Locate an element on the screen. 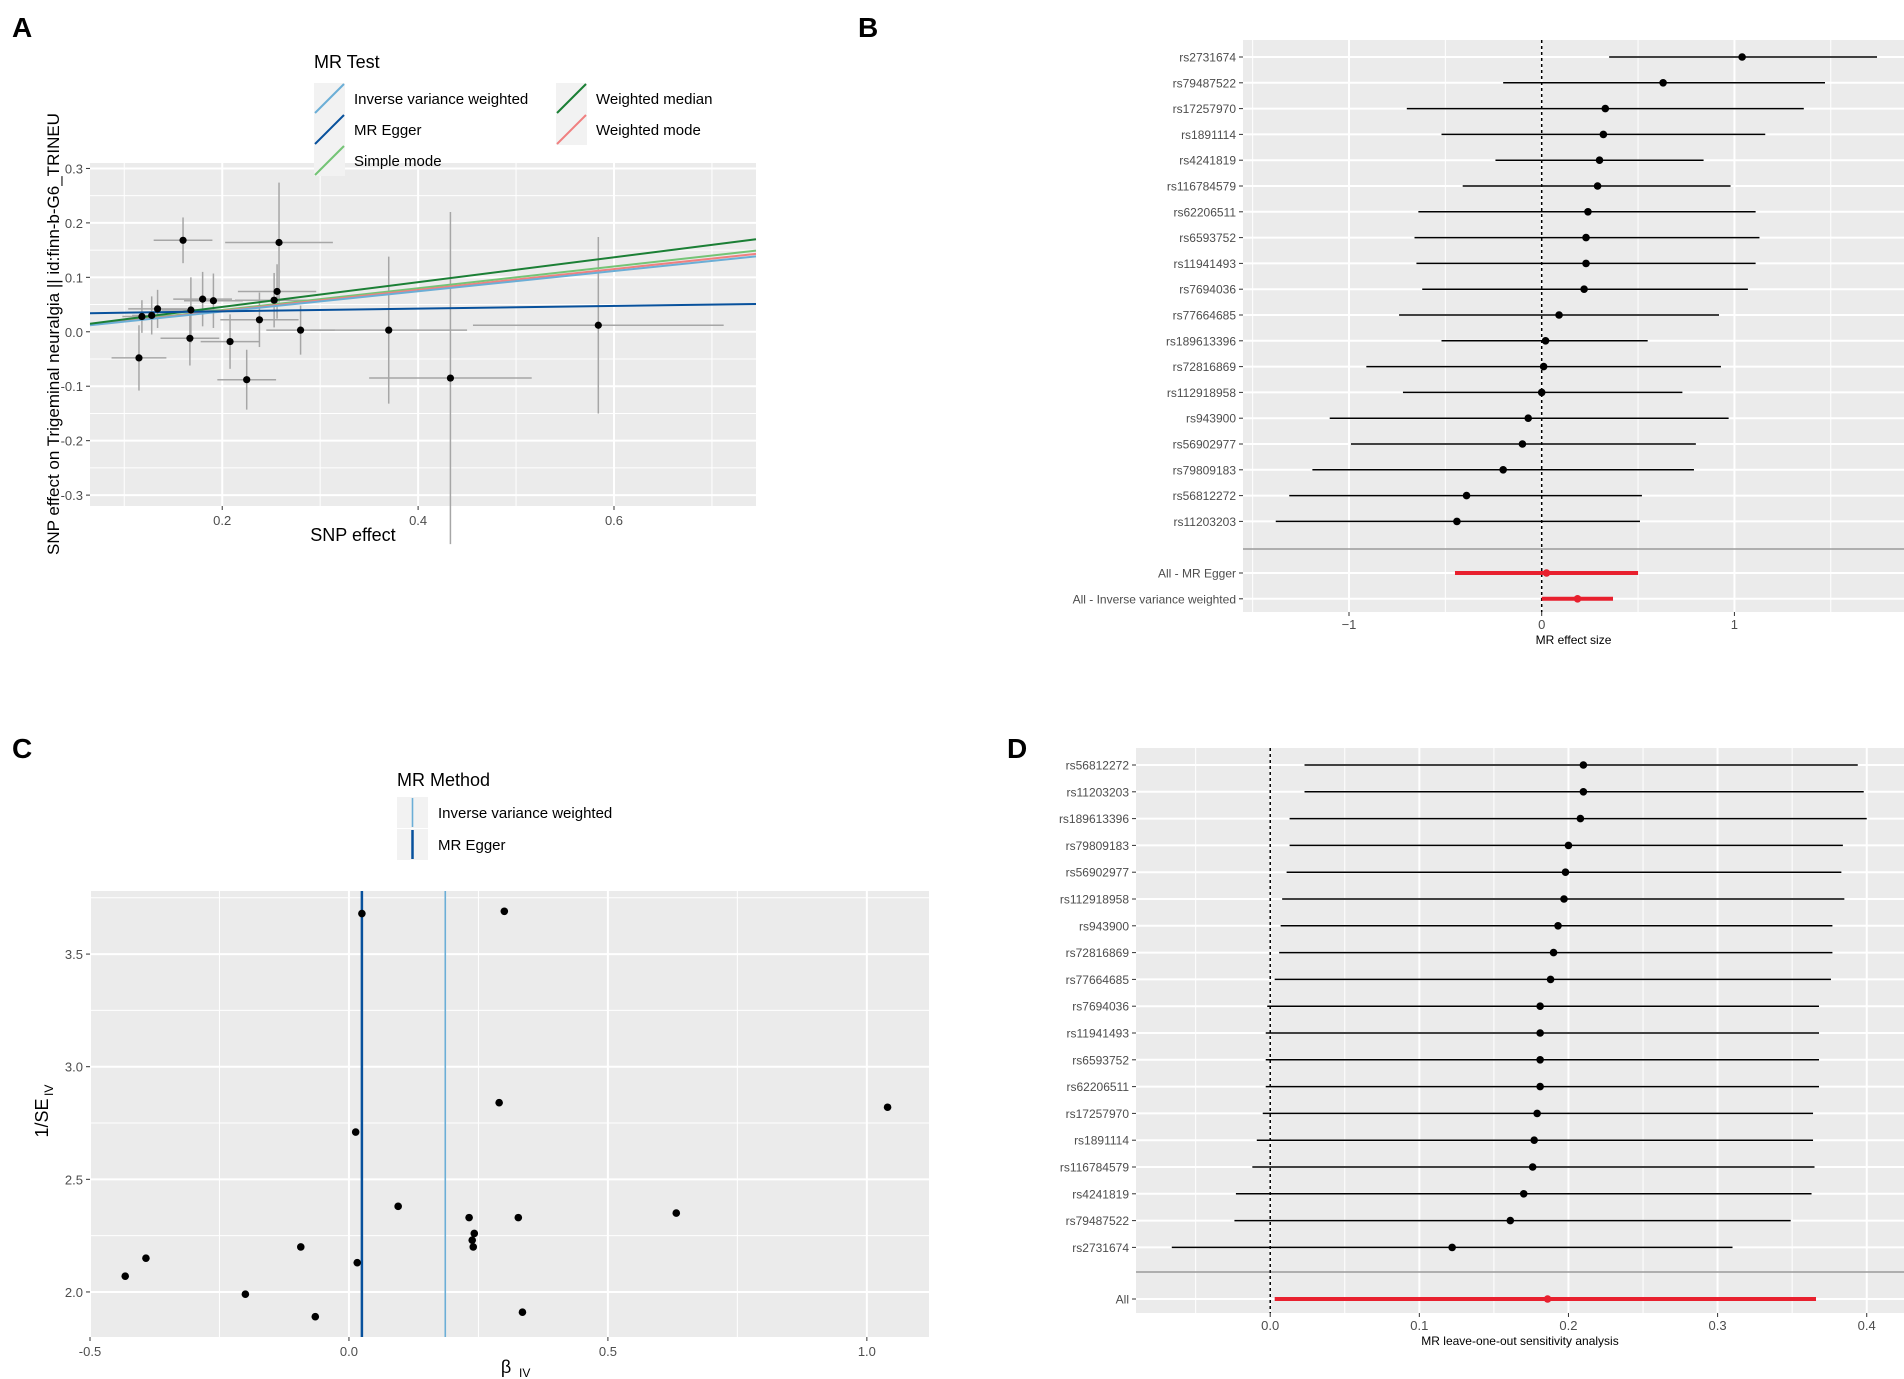  y-tick-label: -0.1 is located at coordinates (72, 386).